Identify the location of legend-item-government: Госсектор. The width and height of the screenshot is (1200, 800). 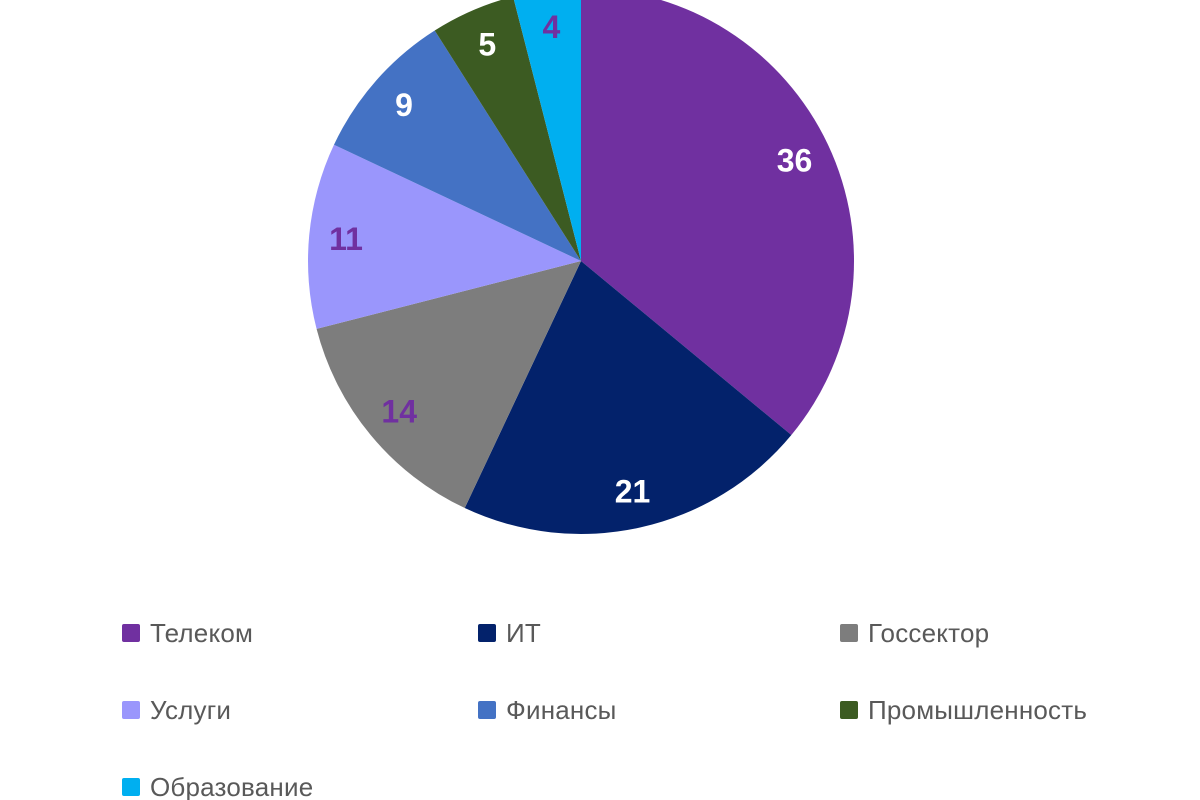
(914, 633).